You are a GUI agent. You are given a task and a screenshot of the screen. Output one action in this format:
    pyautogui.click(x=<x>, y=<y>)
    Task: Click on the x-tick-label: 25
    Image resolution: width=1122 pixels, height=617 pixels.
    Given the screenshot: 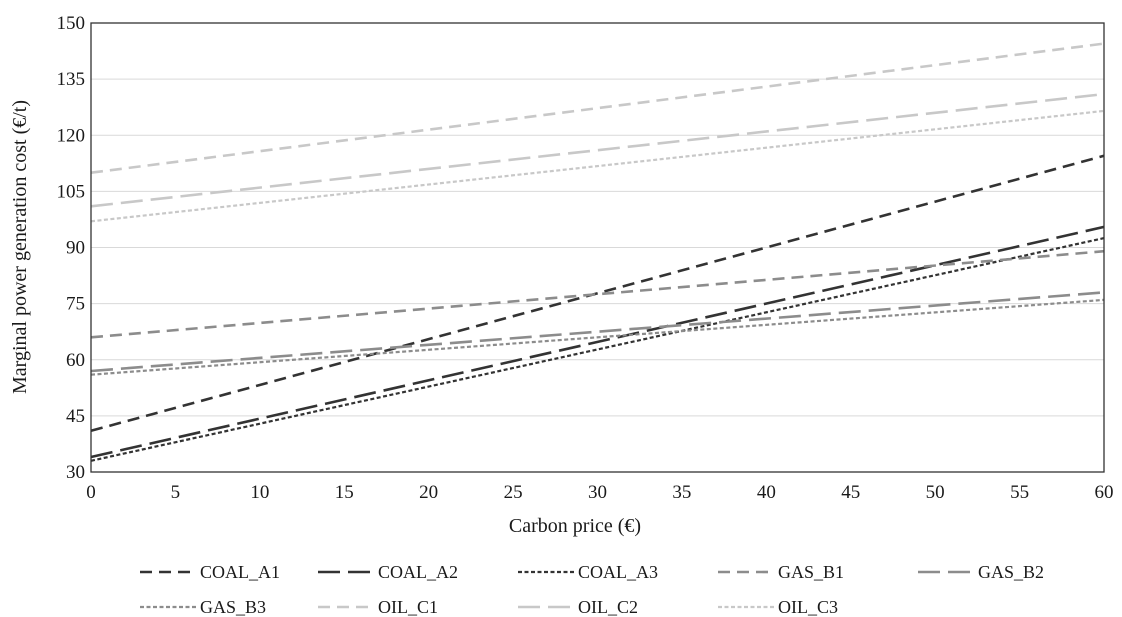 What is the action you would take?
    pyautogui.click(x=513, y=492)
    